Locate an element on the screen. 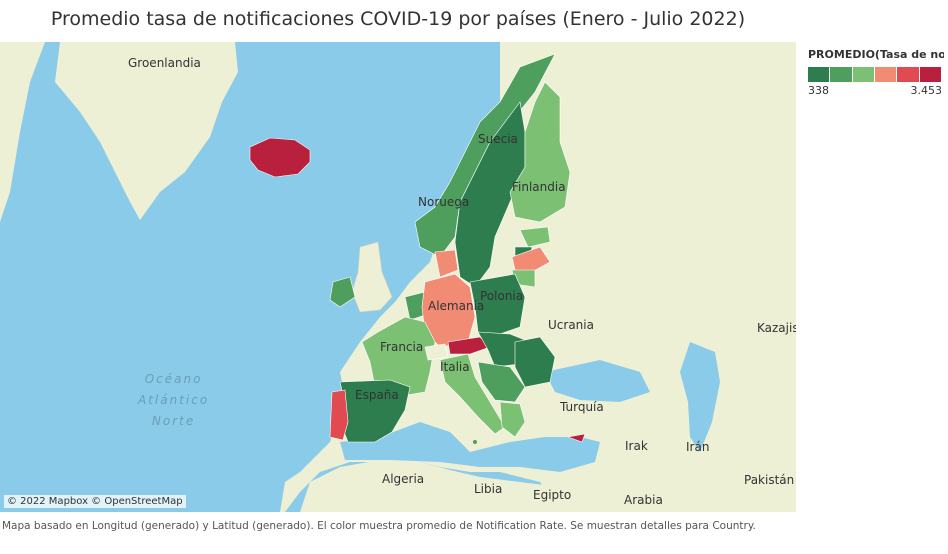 The width and height of the screenshot is (948, 554). label-kazajistan: Kazajis is located at coordinates (776, 328).